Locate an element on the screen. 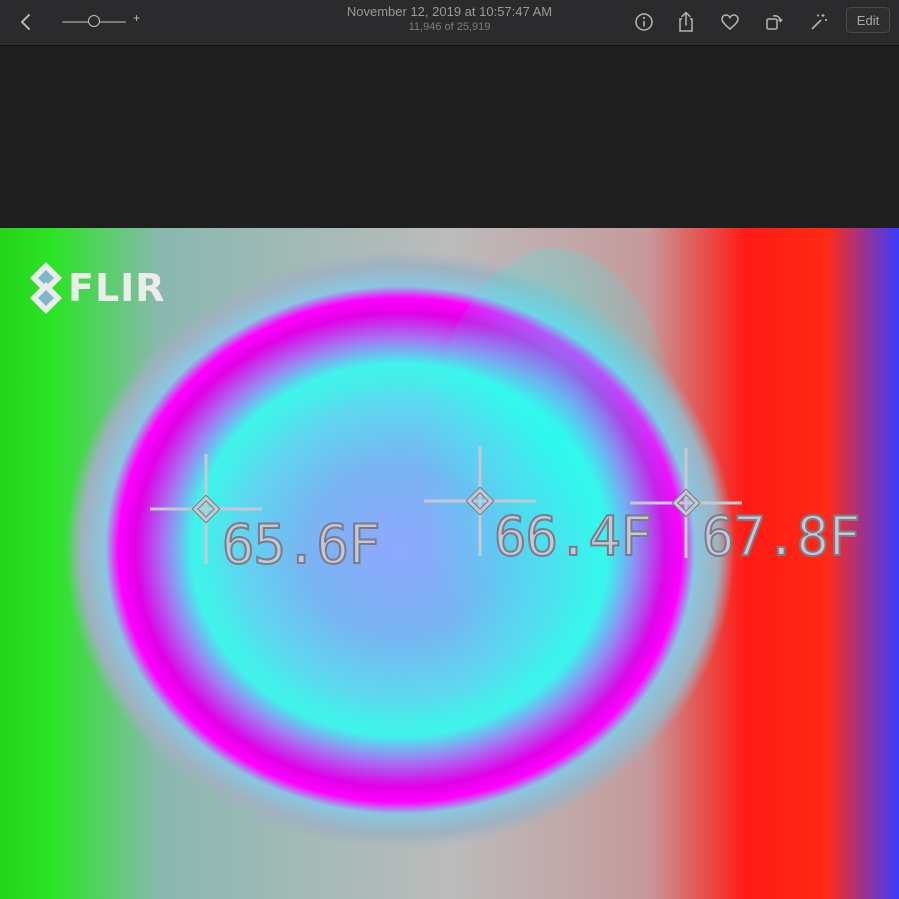 The height and width of the screenshot is (899, 899). back-chevron-icon is located at coordinates (25, 22).